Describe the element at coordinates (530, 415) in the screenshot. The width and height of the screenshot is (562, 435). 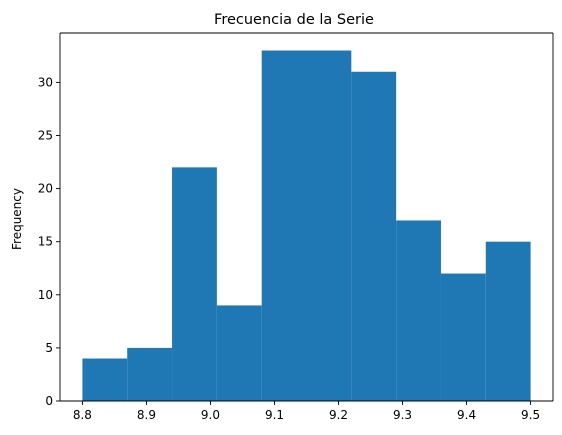
I see `x-tick-label: 9.5` at that location.